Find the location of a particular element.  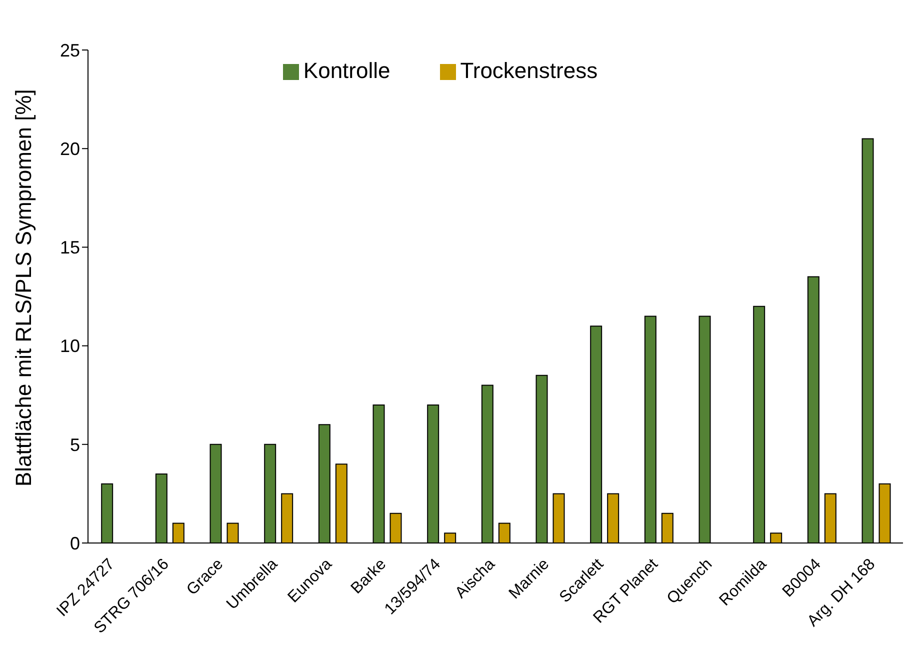

legend-label: Trockenstress is located at coordinates (529, 70).